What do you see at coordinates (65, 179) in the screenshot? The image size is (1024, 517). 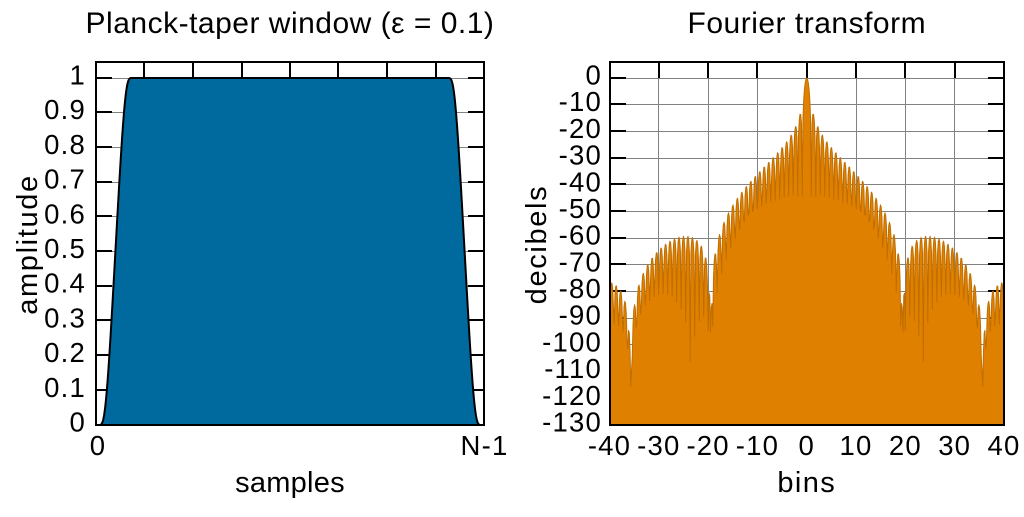 I see `svg-text: 0.7` at bounding box center [65, 179].